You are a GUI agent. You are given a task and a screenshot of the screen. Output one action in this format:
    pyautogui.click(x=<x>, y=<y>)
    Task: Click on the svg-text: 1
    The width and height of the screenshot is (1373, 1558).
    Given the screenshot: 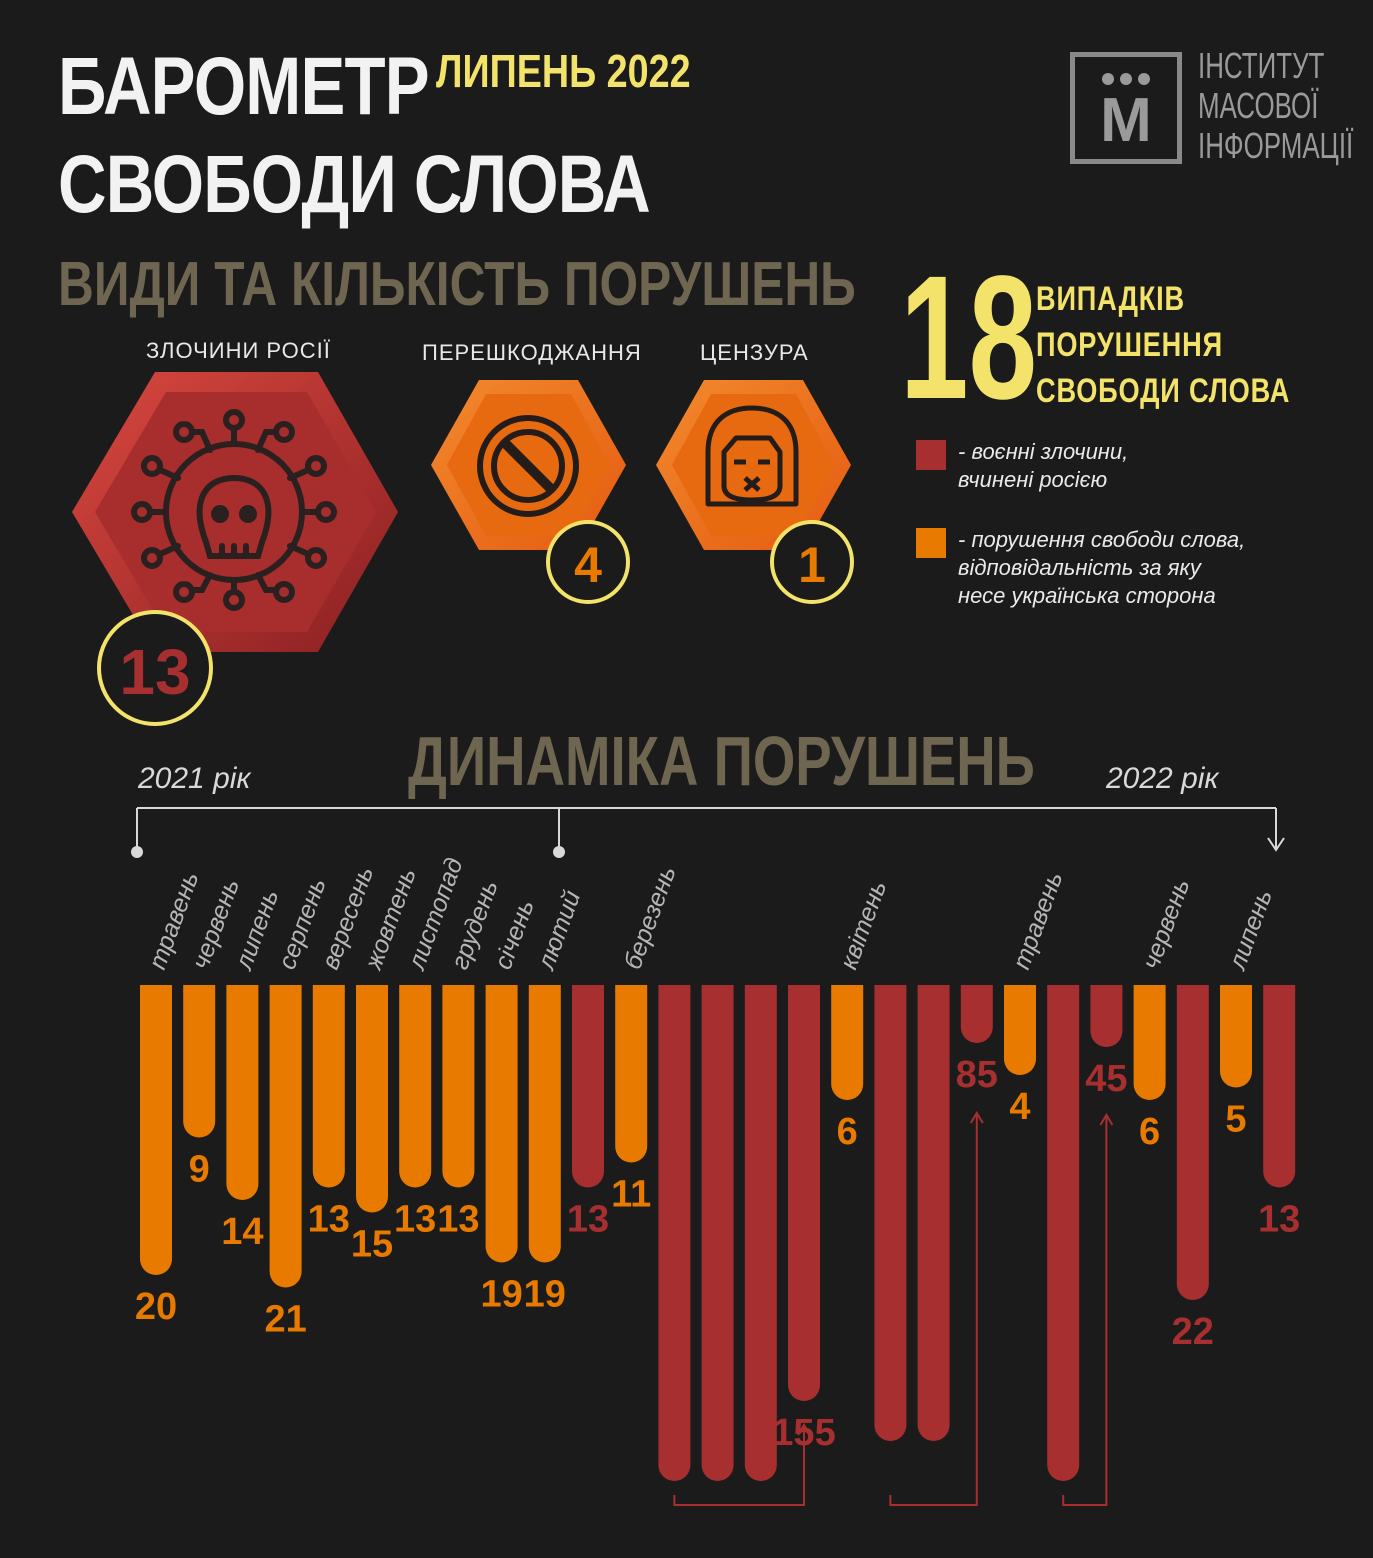 What is the action you would take?
    pyautogui.click(x=812, y=565)
    